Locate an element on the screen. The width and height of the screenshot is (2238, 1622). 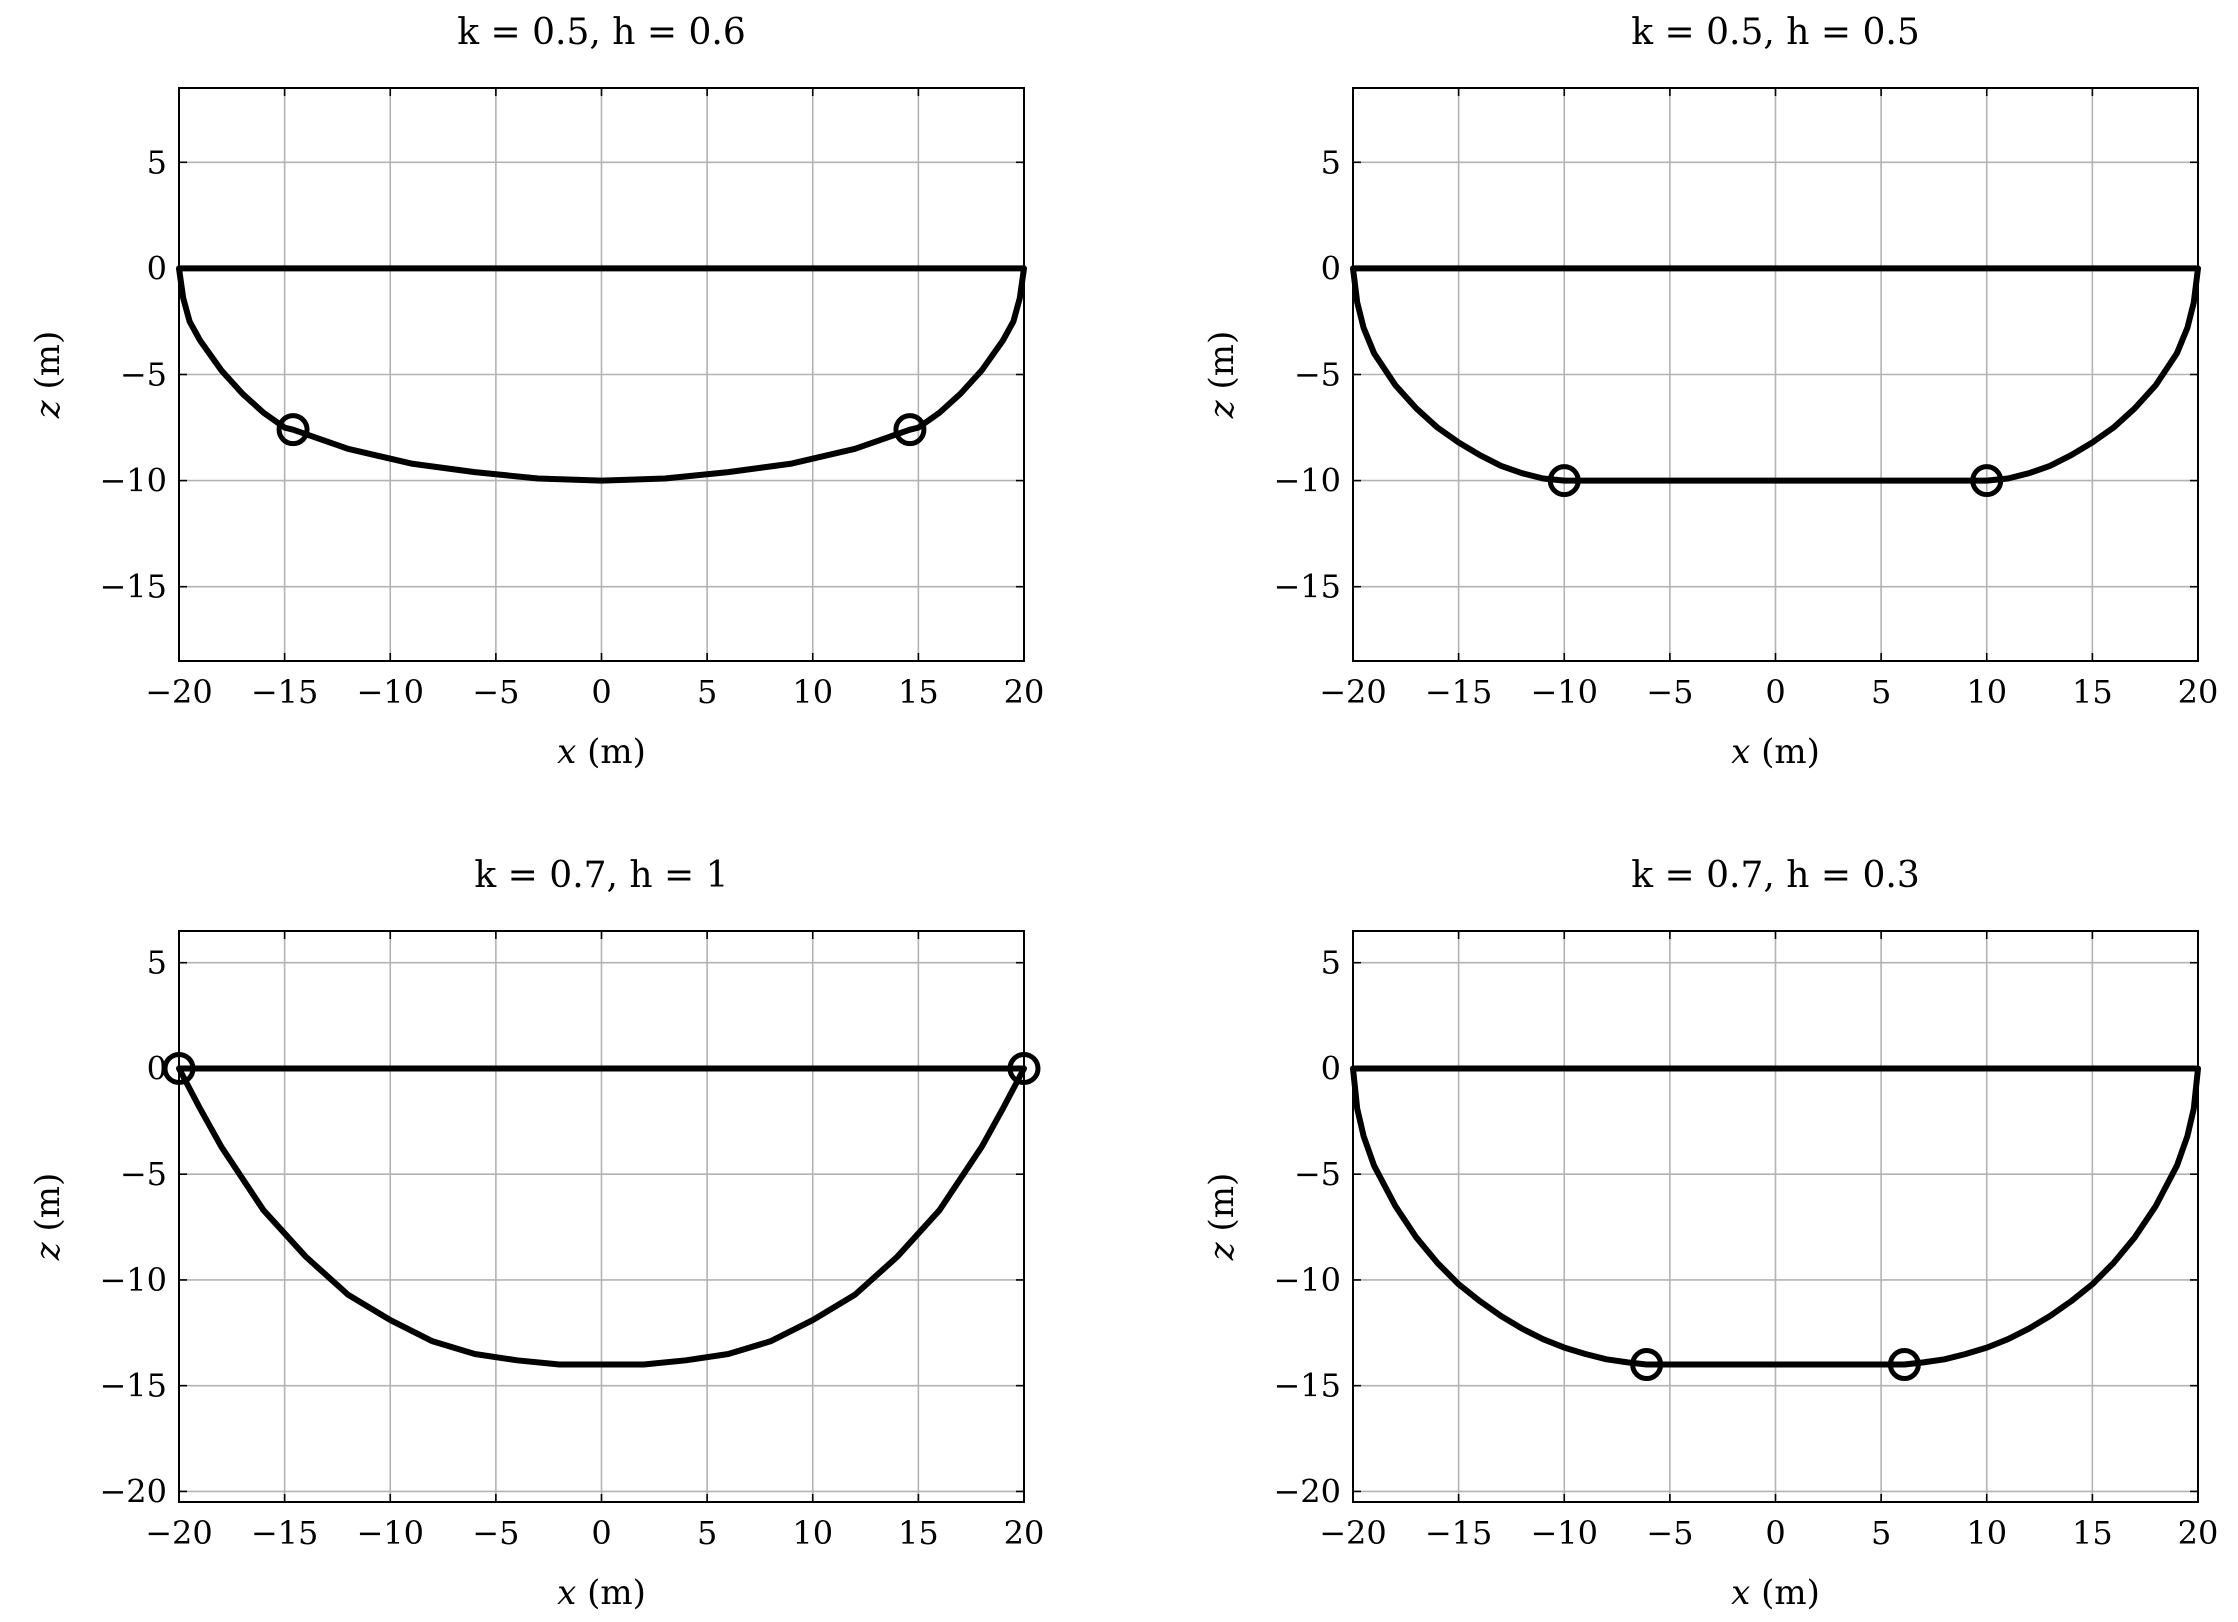
chart-title: k = 0.5, h = 0.6 is located at coordinates (601, 32).